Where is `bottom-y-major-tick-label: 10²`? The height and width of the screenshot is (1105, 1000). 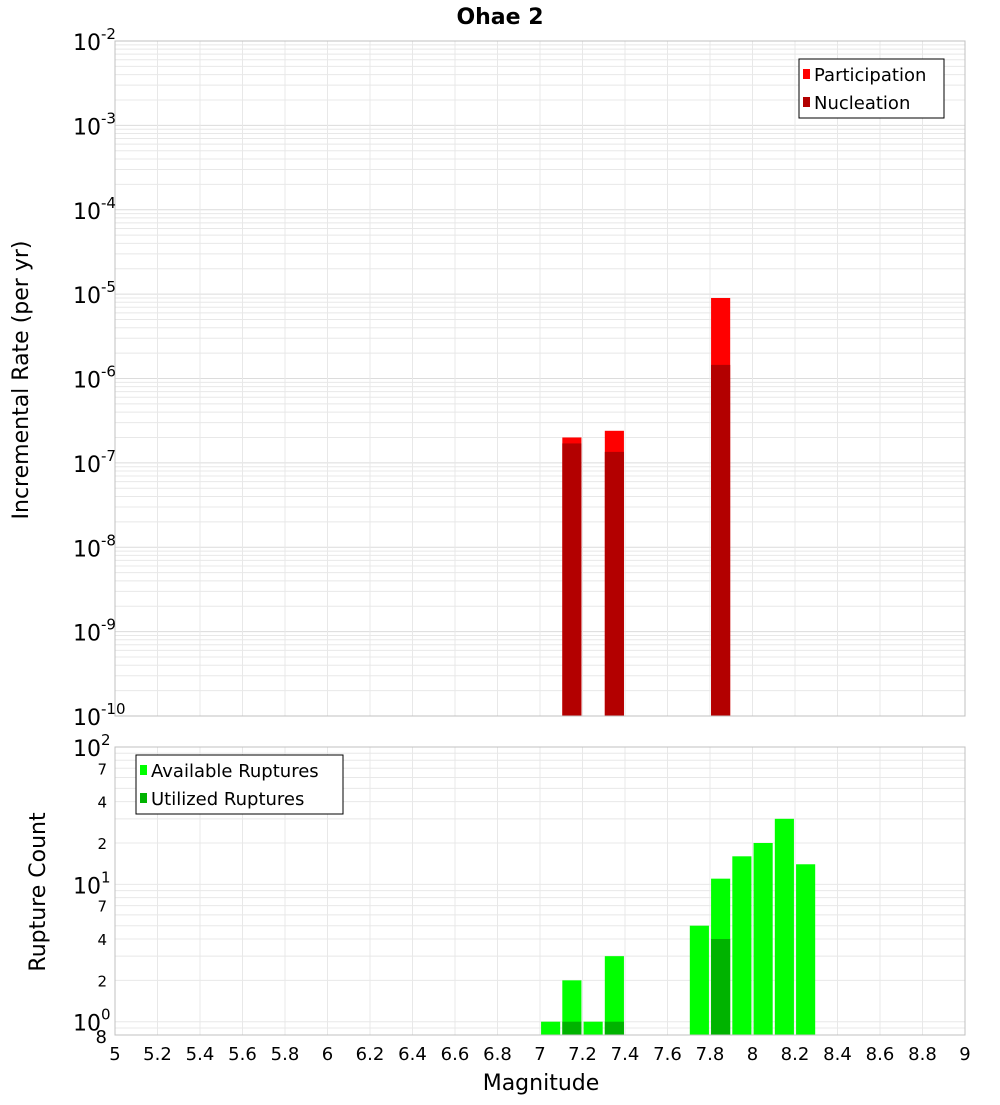 bottom-y-major-tick-label: 10² is located at coordinates (92, 746).